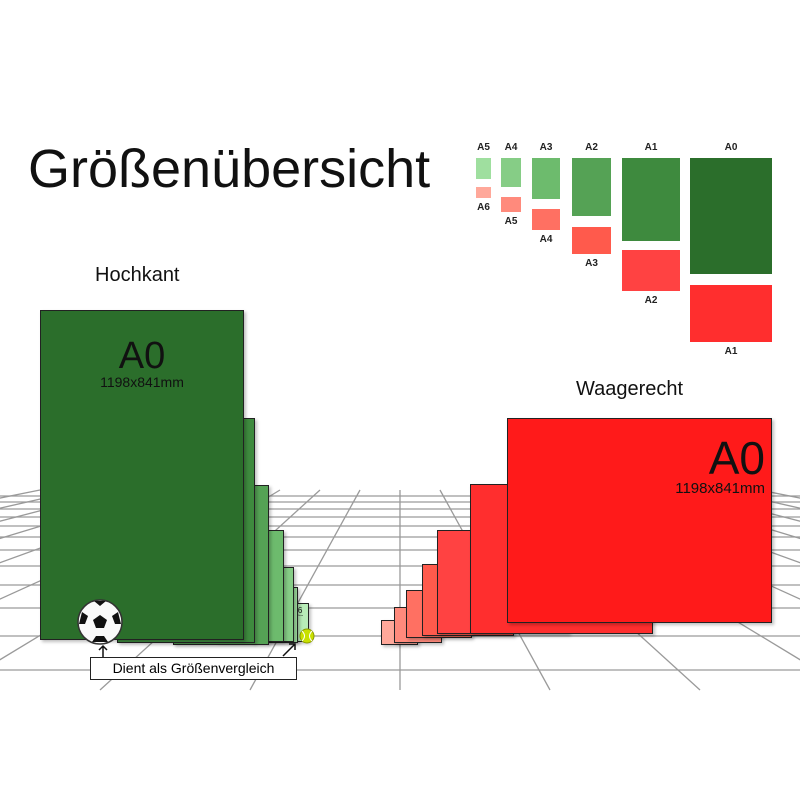 The width and height of the screenshot is (800, 800). Describe the element at coordinates (142, 475) in the screenshot. I see `portrait-a0-sheet: A0 1198x841mm` at that location.